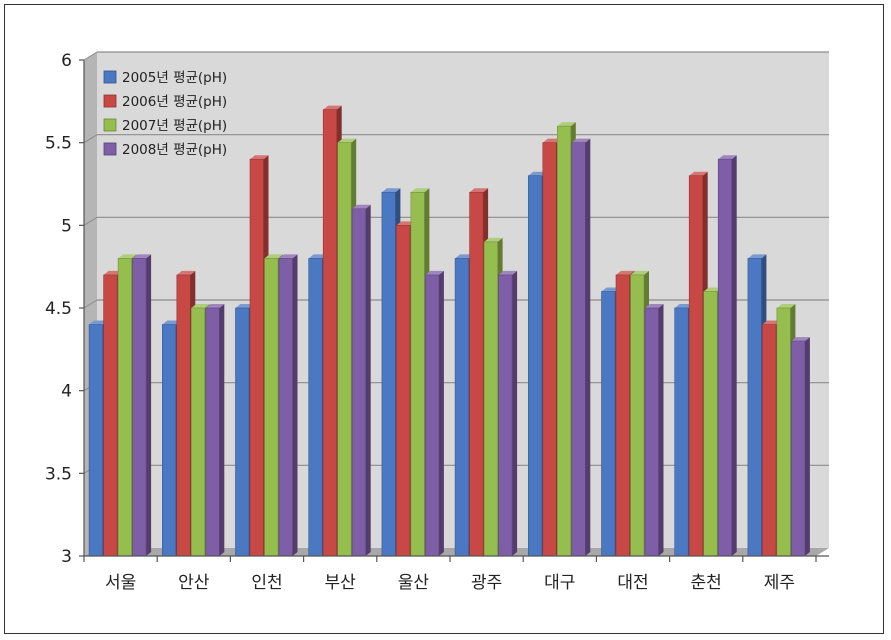 This screenshot has width=891, height=640. I want to click on x-tick-labels: 서울 안산 인천 부산 울산 광주 대구 대전 춘천 제주, so click(450, 583).